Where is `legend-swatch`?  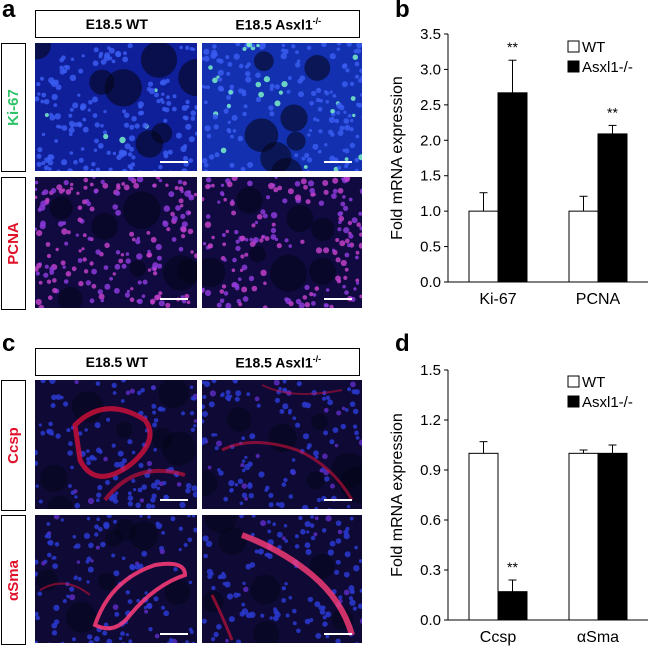 legend-swatch is located at coordinates (573, 381).